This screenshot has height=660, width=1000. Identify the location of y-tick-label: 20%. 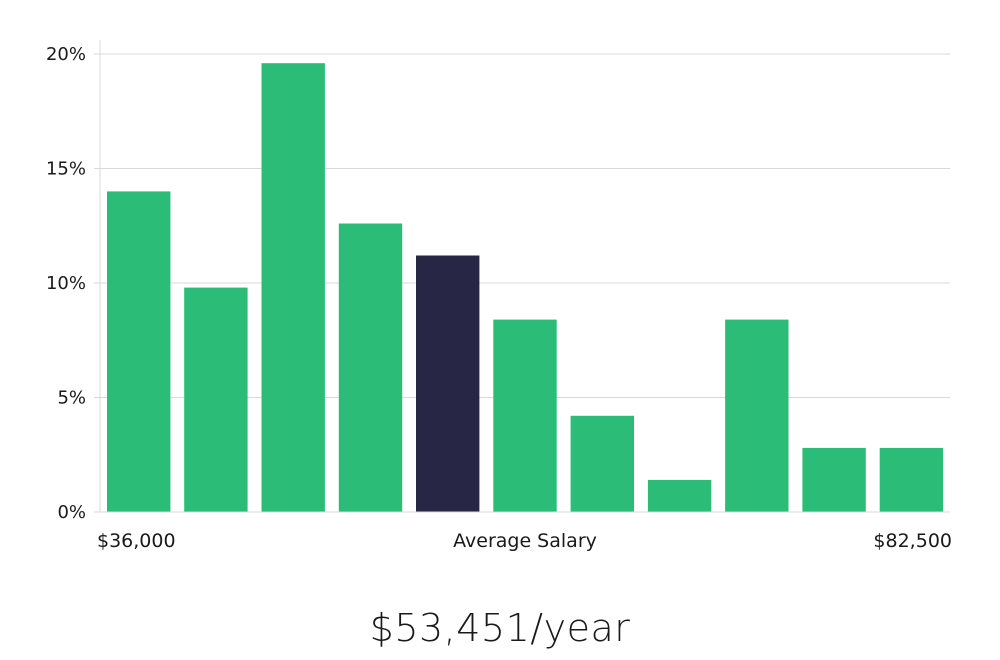
(66, 54).